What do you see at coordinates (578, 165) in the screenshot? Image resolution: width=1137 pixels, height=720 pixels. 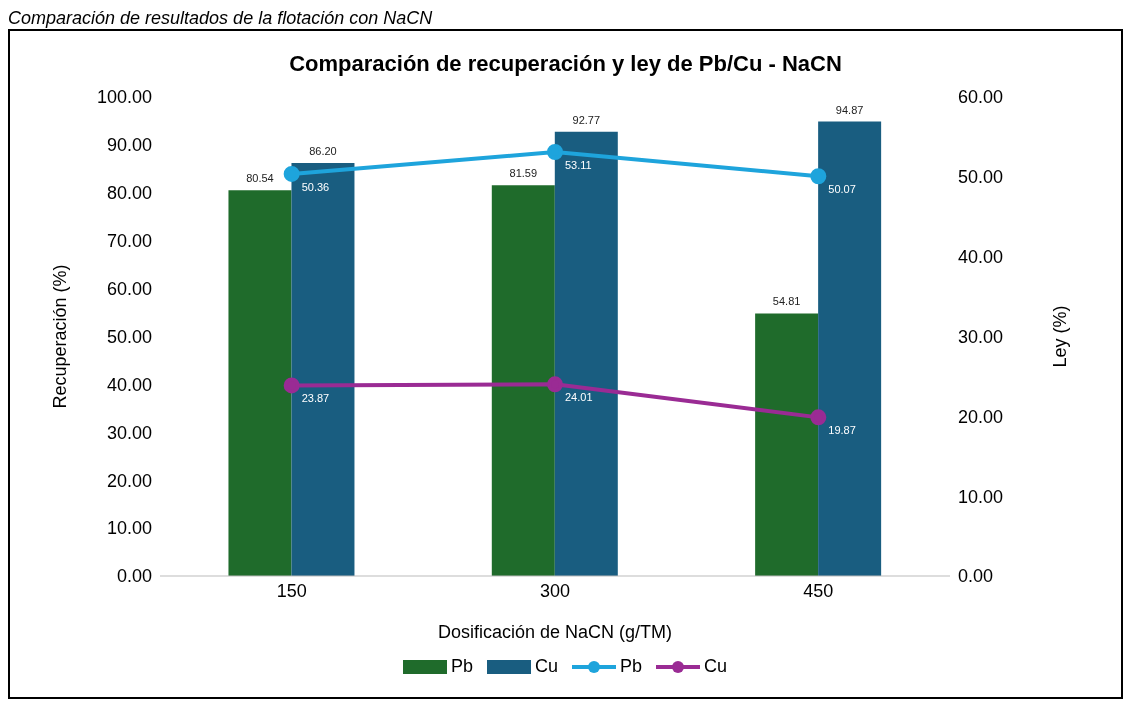 I see `data-label: 53.11` at bounding box center [578, 165].